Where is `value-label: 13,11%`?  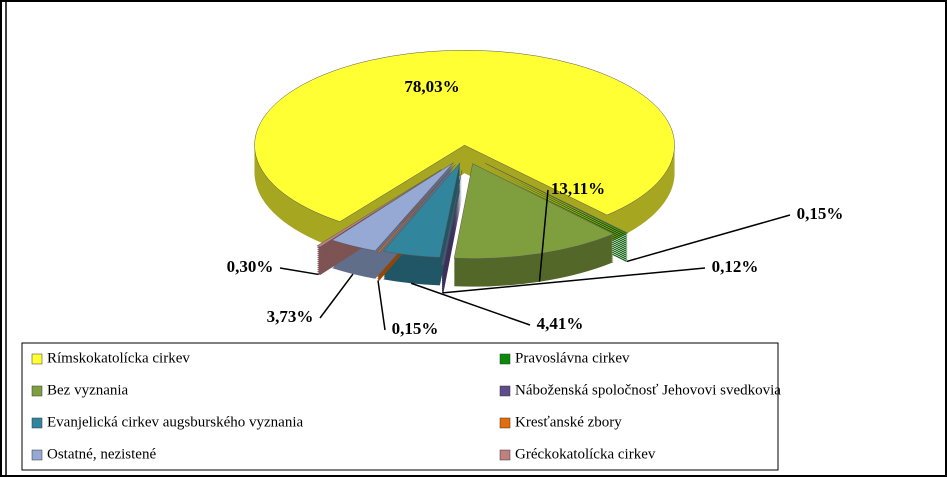 value-label: 13,11% is located at coordinates (578, 188).